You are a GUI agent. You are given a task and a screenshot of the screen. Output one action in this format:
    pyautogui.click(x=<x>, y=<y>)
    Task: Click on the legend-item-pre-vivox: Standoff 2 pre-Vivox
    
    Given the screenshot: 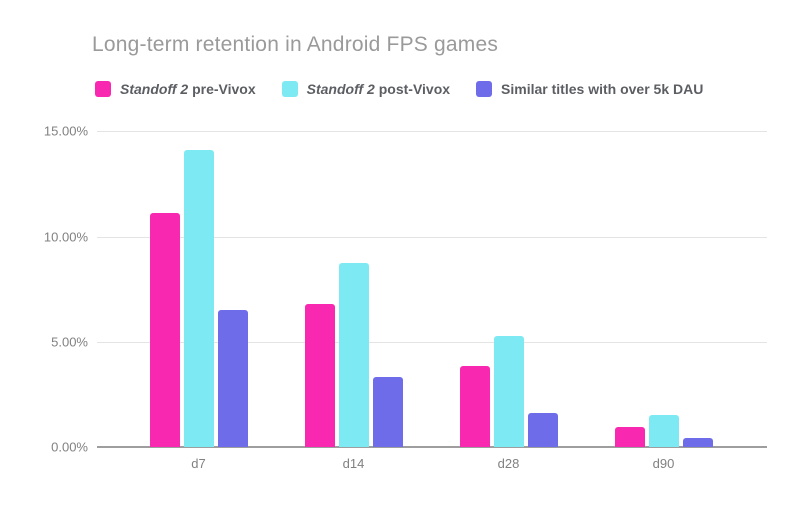 What is the action you would take?
    pyautogui.click(x=175, y=89)
    